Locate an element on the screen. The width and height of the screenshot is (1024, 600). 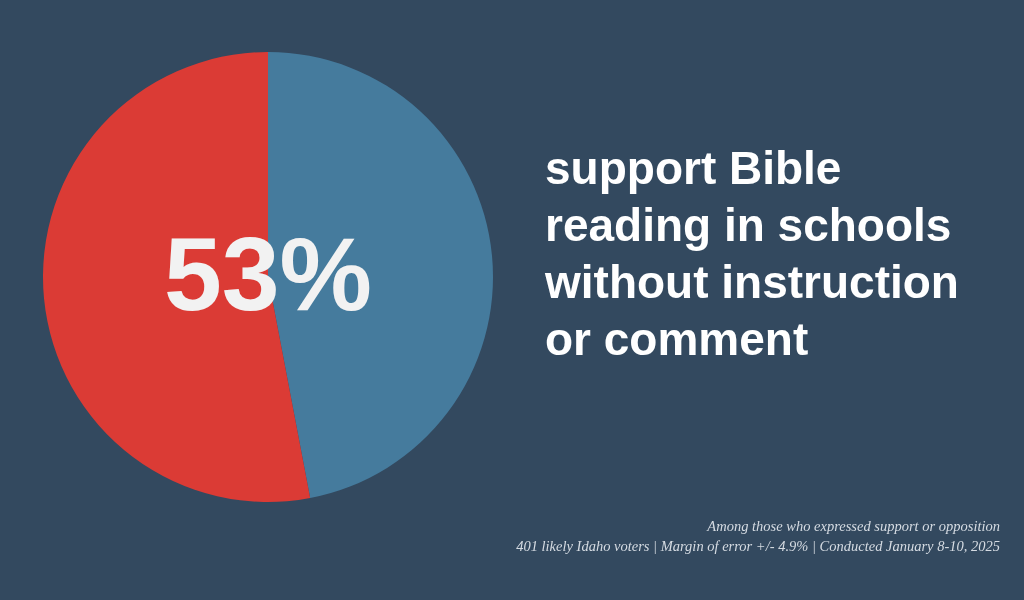
text: Among those who expressed support or opposition is located at coordinates (852, 526).